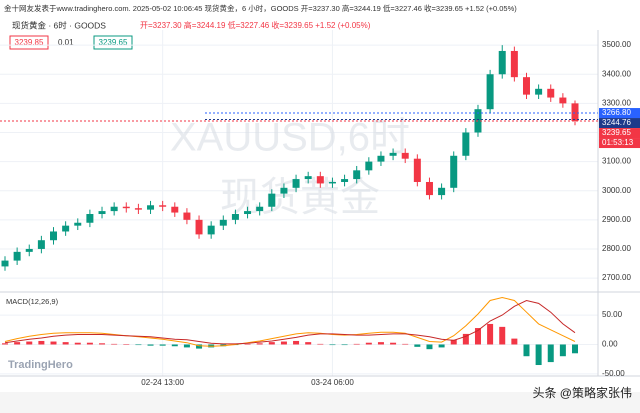 This screenshot has height=413, width=640. What do you see at coordinates (616, 112) in the screenshot?
I see `price-tag-label: 3266.80` at bounding box center [616, 112].